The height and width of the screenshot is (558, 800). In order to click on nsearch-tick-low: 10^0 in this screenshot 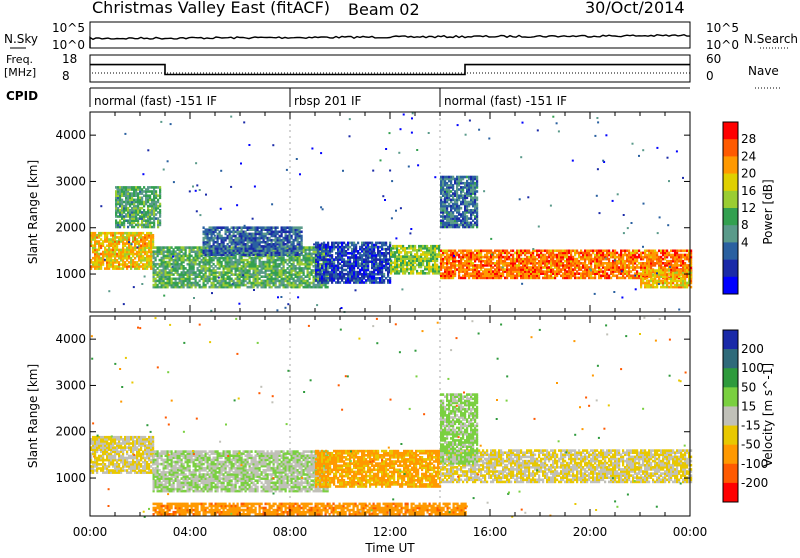, I will do `click(722, 45)`.